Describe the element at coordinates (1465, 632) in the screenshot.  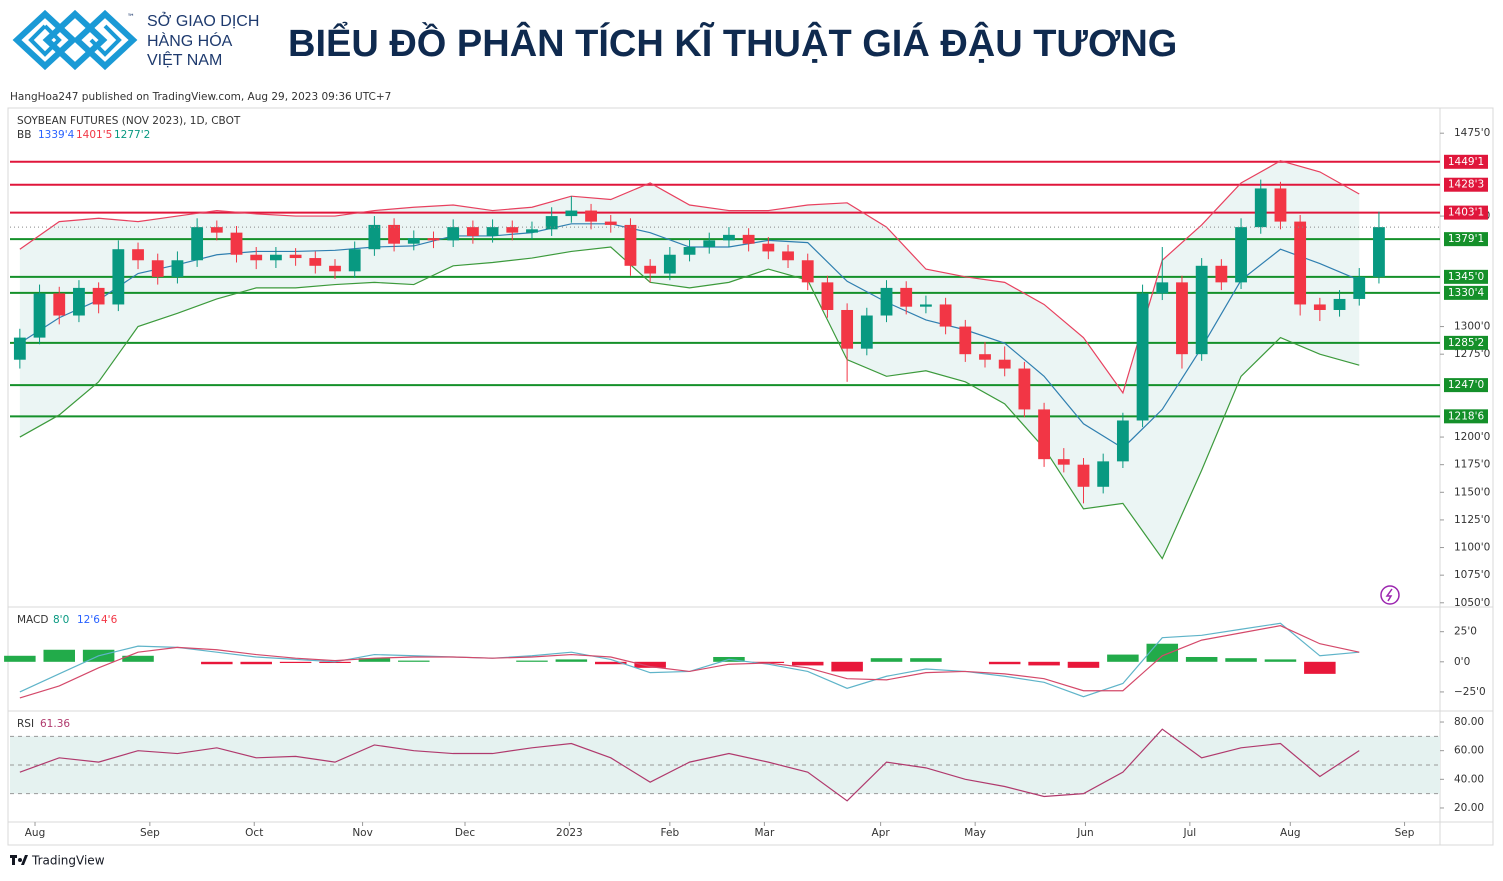
I see `macd-tick-label: 25'0` at that location.